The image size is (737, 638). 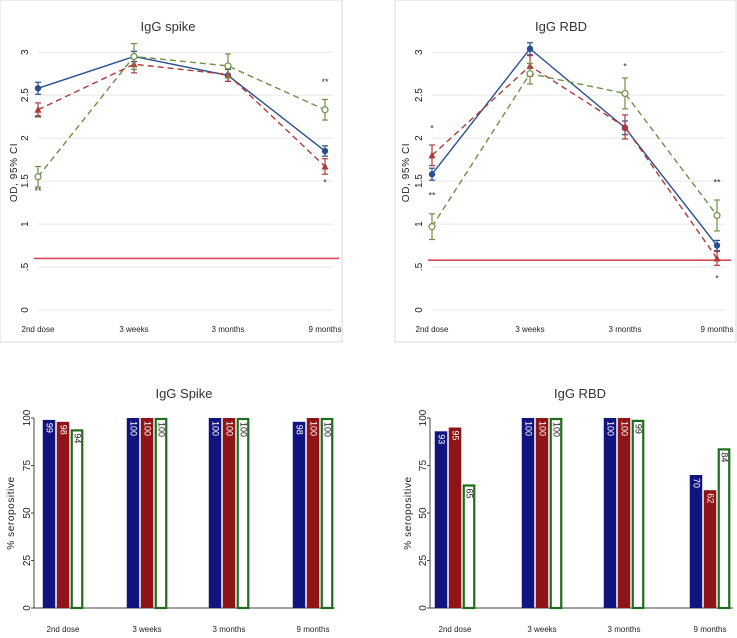 What do you see at coordinates (419, 52) in the screenshot?
I see `y-tick-label: 3` at bounding box center [419, 52].